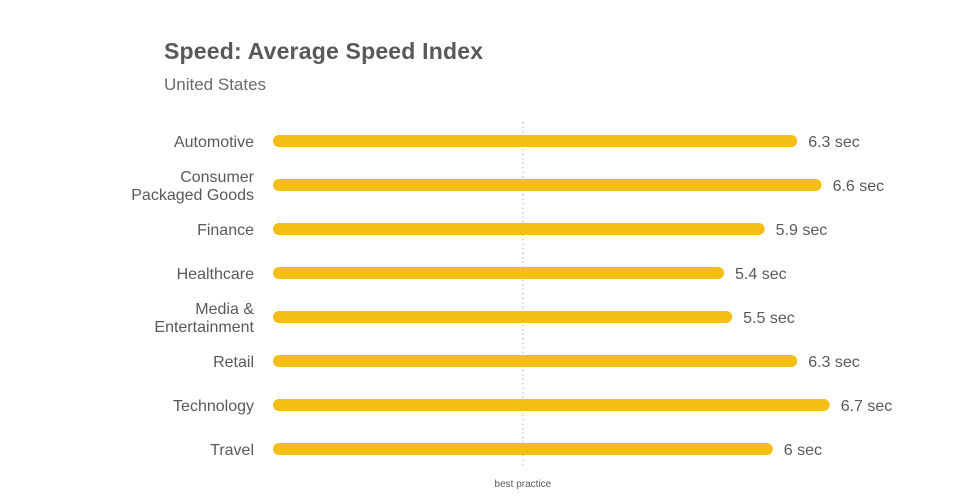  I want to click on category-label: Automotive, so click(214, 142).